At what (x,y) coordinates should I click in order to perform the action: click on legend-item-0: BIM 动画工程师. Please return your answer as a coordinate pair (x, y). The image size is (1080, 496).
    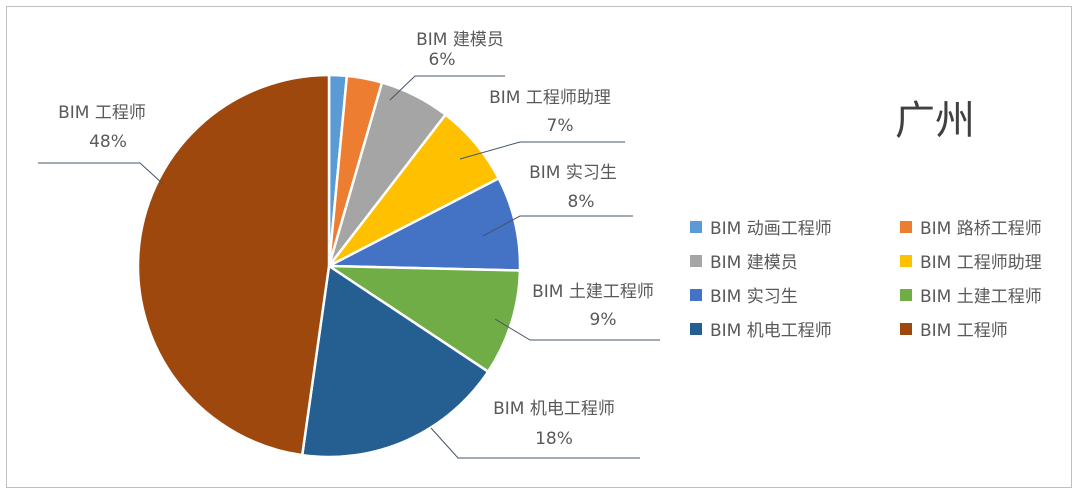
    Looking at the image, I should click on (761, 226).